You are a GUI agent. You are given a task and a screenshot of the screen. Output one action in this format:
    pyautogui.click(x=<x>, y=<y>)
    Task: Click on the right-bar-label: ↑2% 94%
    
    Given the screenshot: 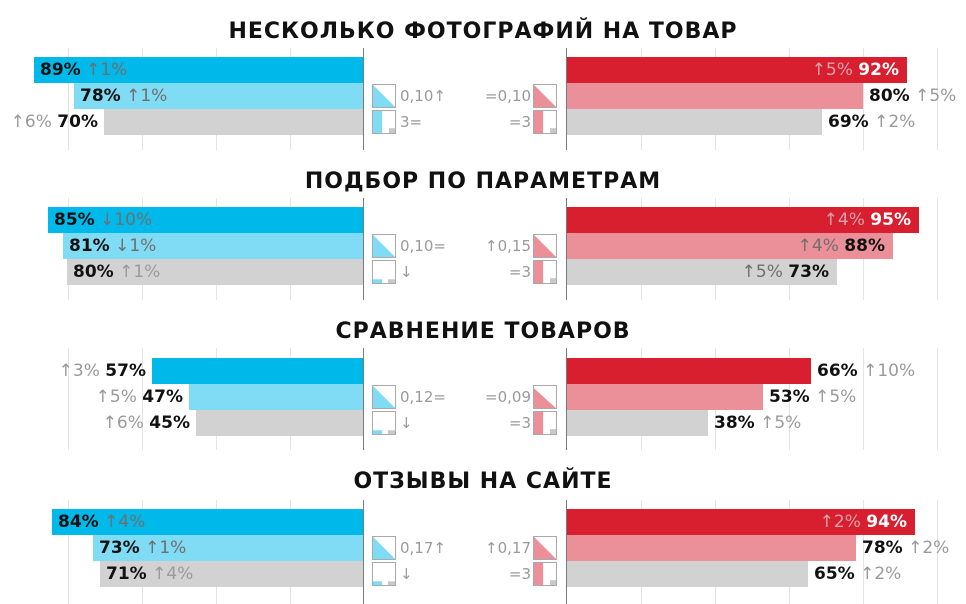 What is the action you would take?
    pyautogui.click(x=863, y=522)
    